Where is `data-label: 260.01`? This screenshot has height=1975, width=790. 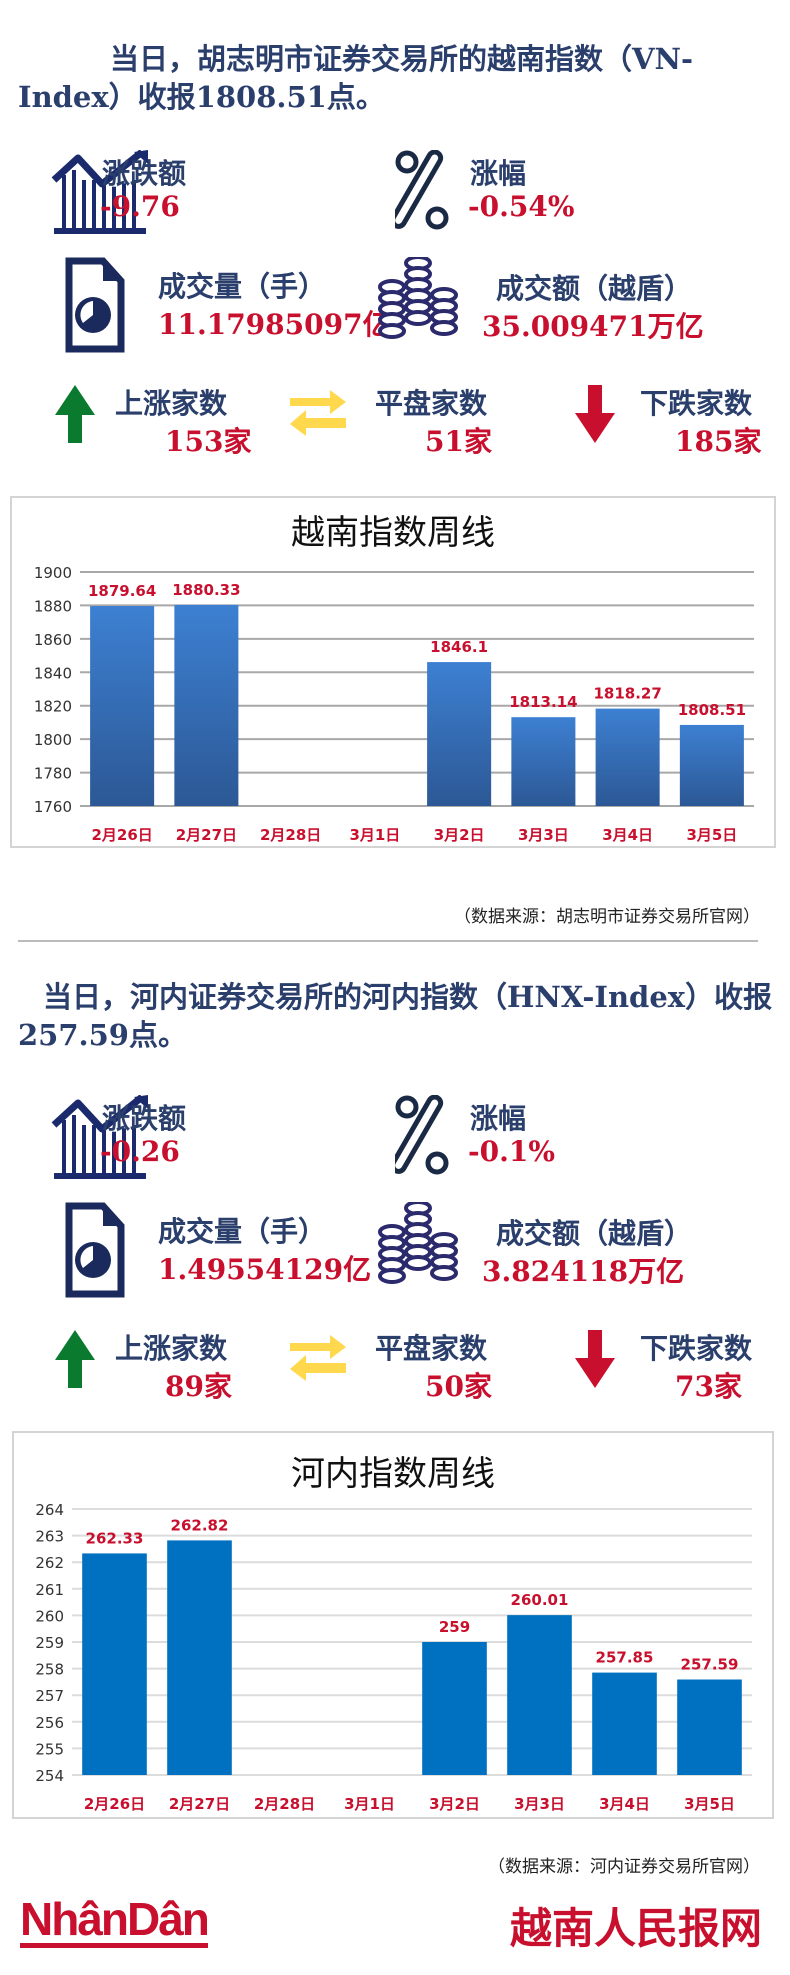 data-label: 260.01 is located at coordinates (540, 1600).